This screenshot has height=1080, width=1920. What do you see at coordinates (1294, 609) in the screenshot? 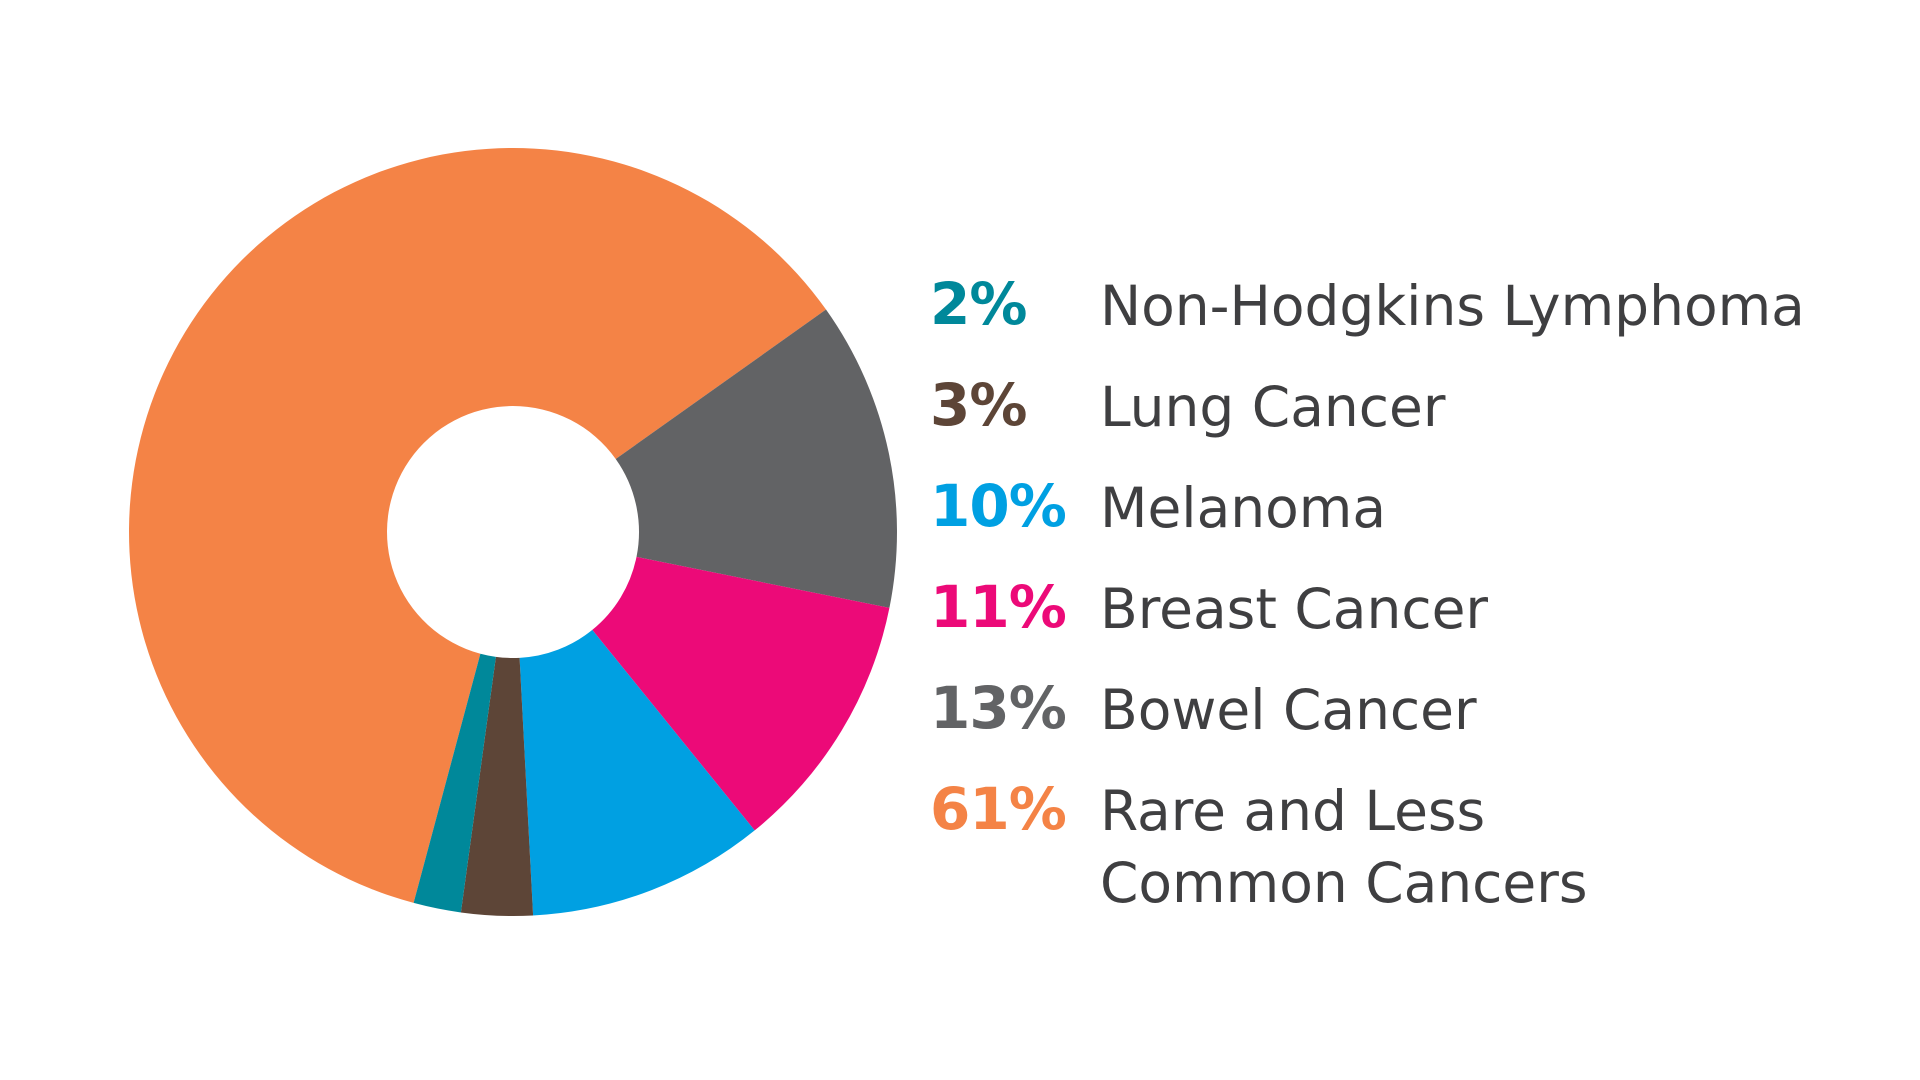
I see `legend-label: Breast Cancer` at bounding box center [1294, 609].